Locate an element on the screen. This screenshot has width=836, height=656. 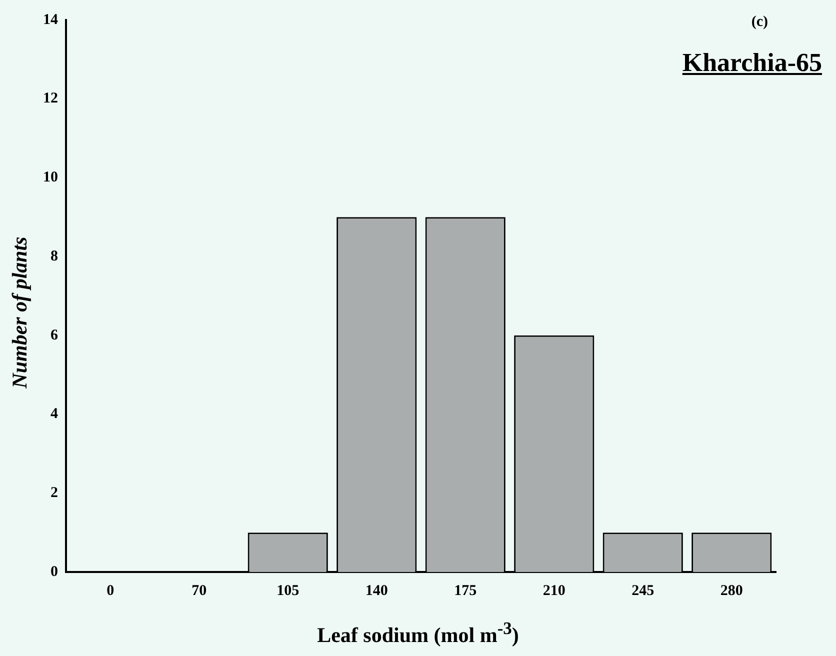
y-tick-label: 0 is located at coordinates (54, 572).